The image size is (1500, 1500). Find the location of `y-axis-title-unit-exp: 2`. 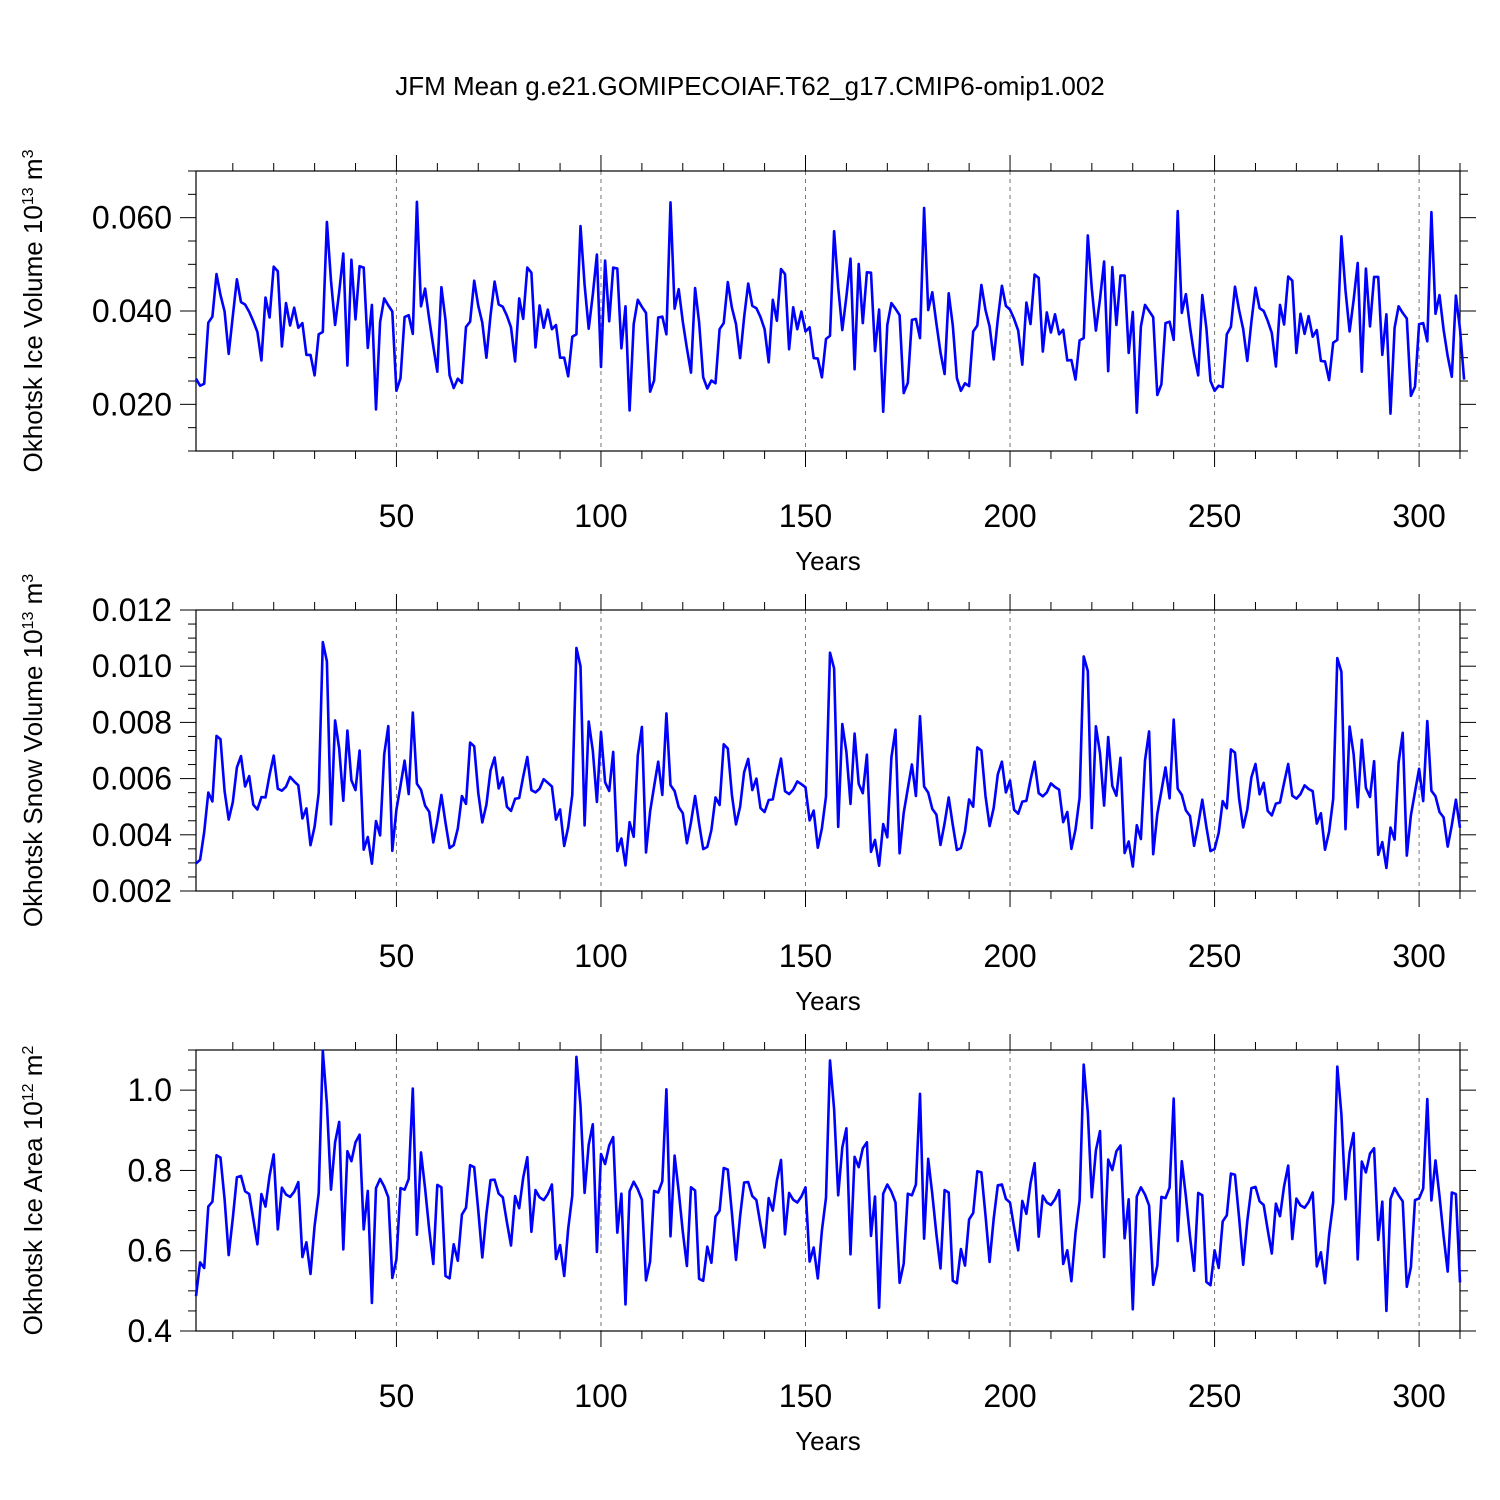

y-axis-title-unit-exp: 2 is located at coordinates (28, 1050).